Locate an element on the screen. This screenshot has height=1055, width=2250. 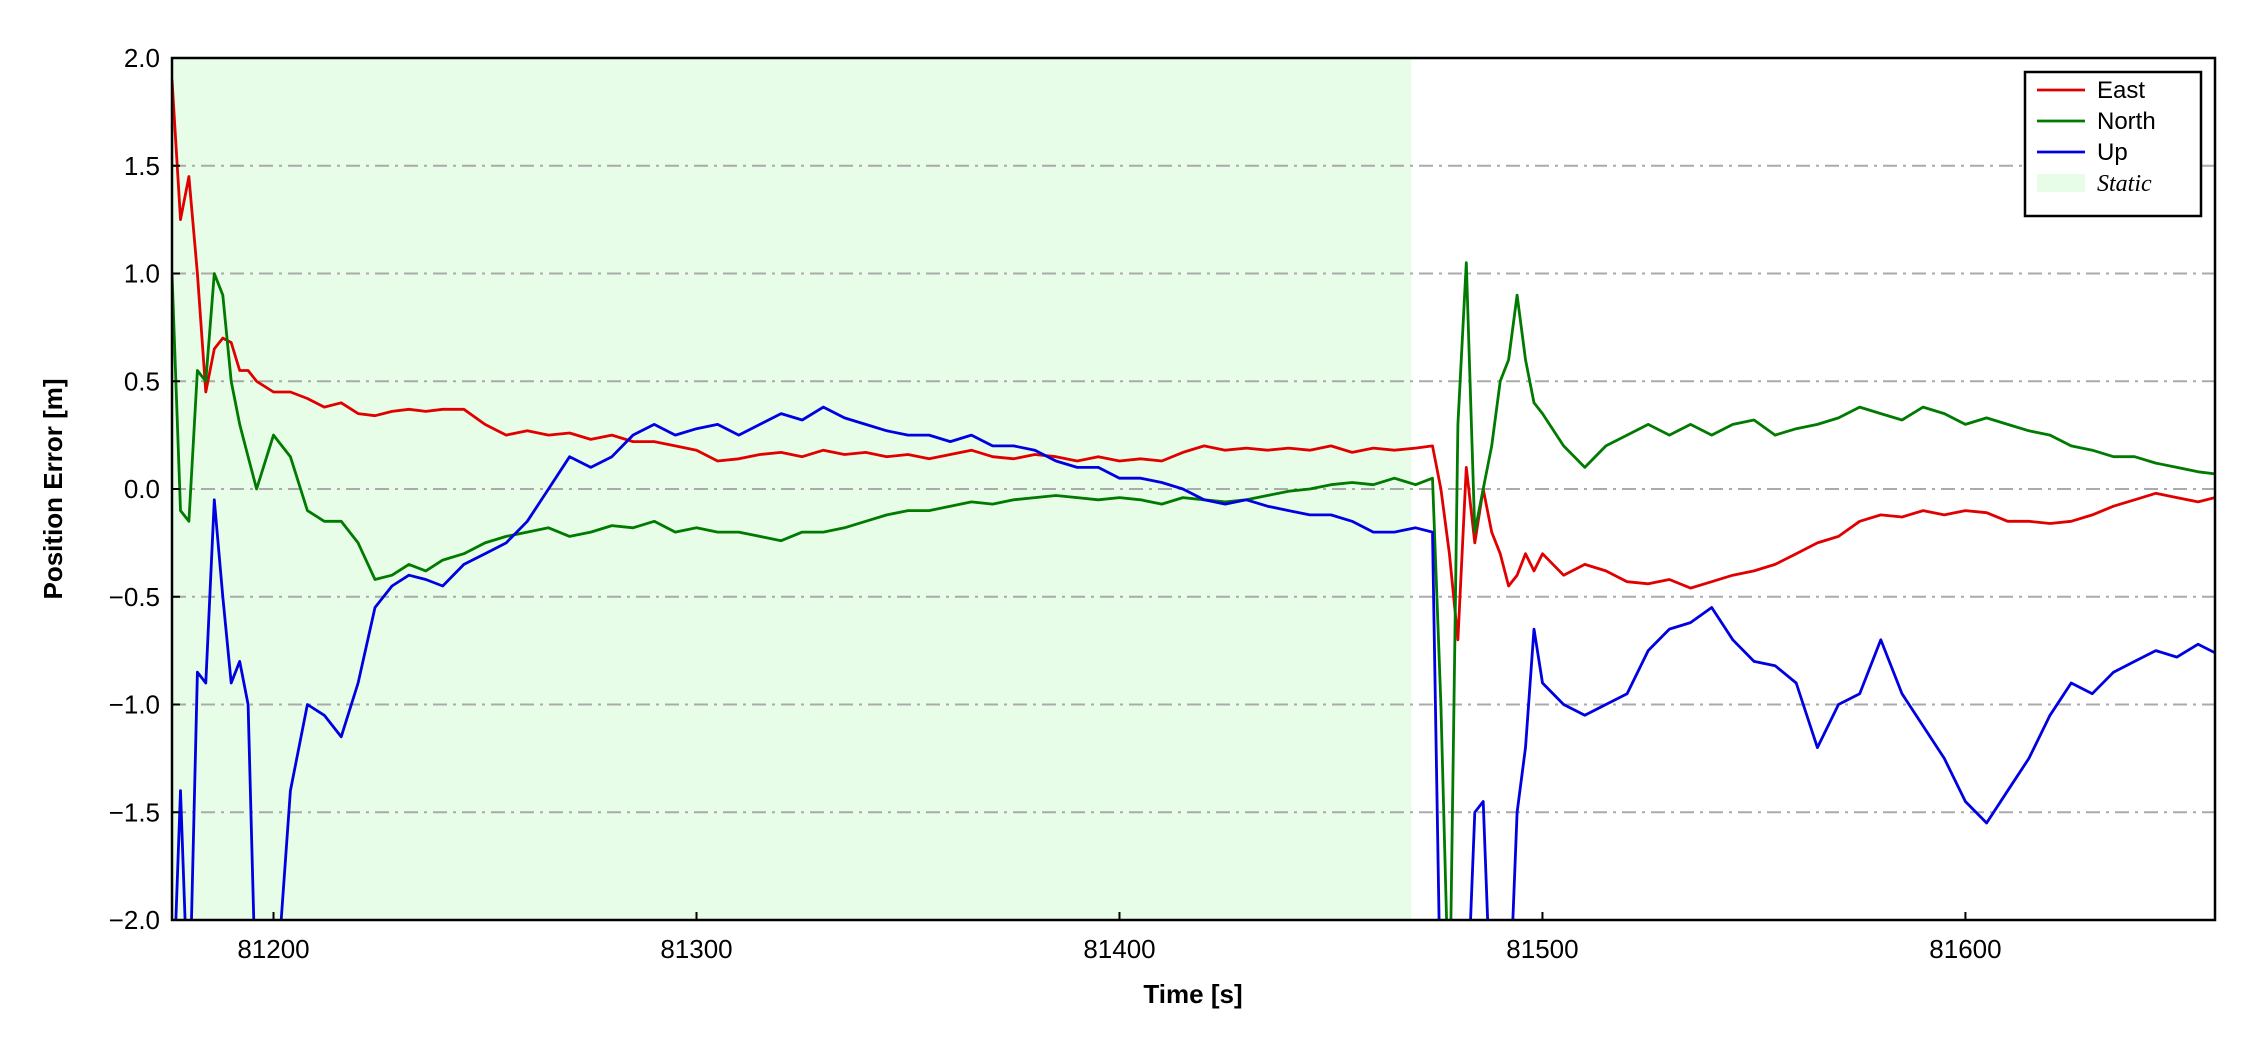
x-tick-label: 81200 is located at coordinates (273, 949).